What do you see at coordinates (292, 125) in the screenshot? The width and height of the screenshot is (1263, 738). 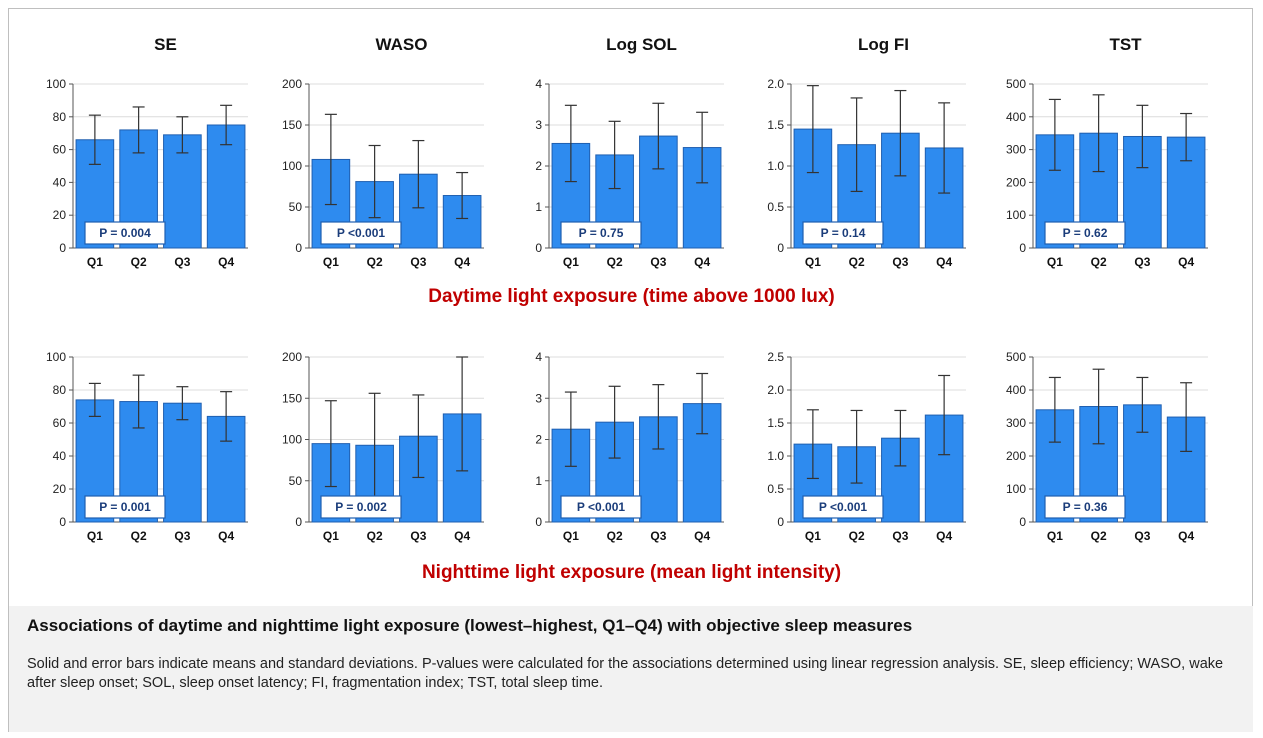 I see `y-tick-label: 150` at bounding box center [292, 125].